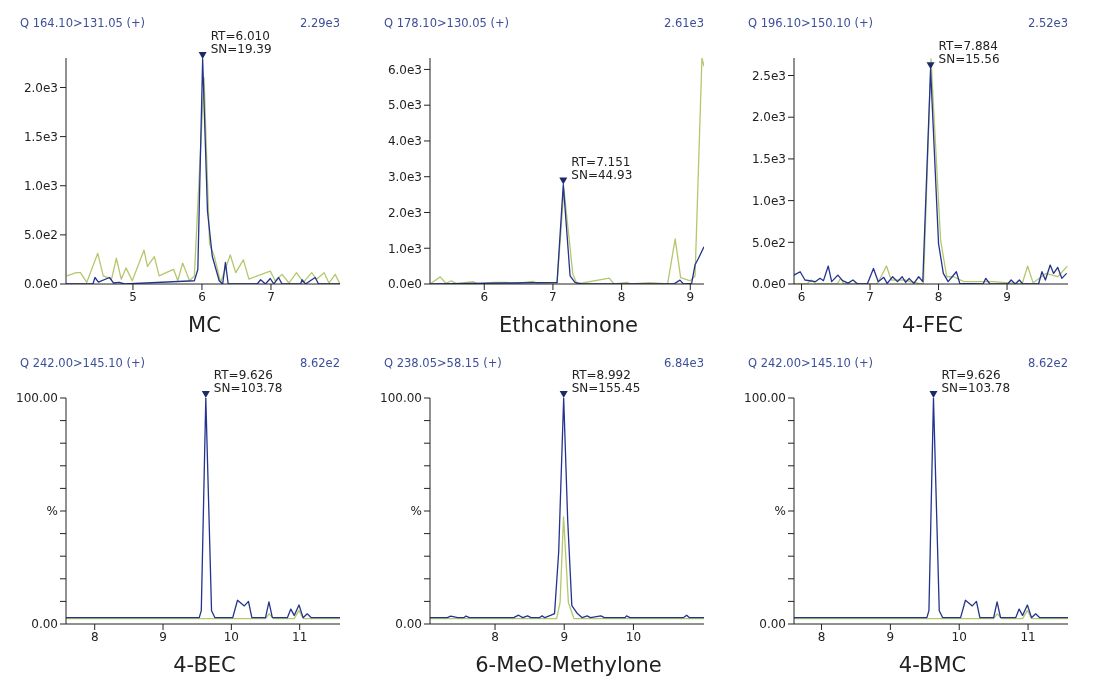 This screenshot has height=691, width=1110. What do you see at coordinates (404, 141) in the screenshot?
I see `y-tick-label: 4.0e3` at bounding box center [404, 141].